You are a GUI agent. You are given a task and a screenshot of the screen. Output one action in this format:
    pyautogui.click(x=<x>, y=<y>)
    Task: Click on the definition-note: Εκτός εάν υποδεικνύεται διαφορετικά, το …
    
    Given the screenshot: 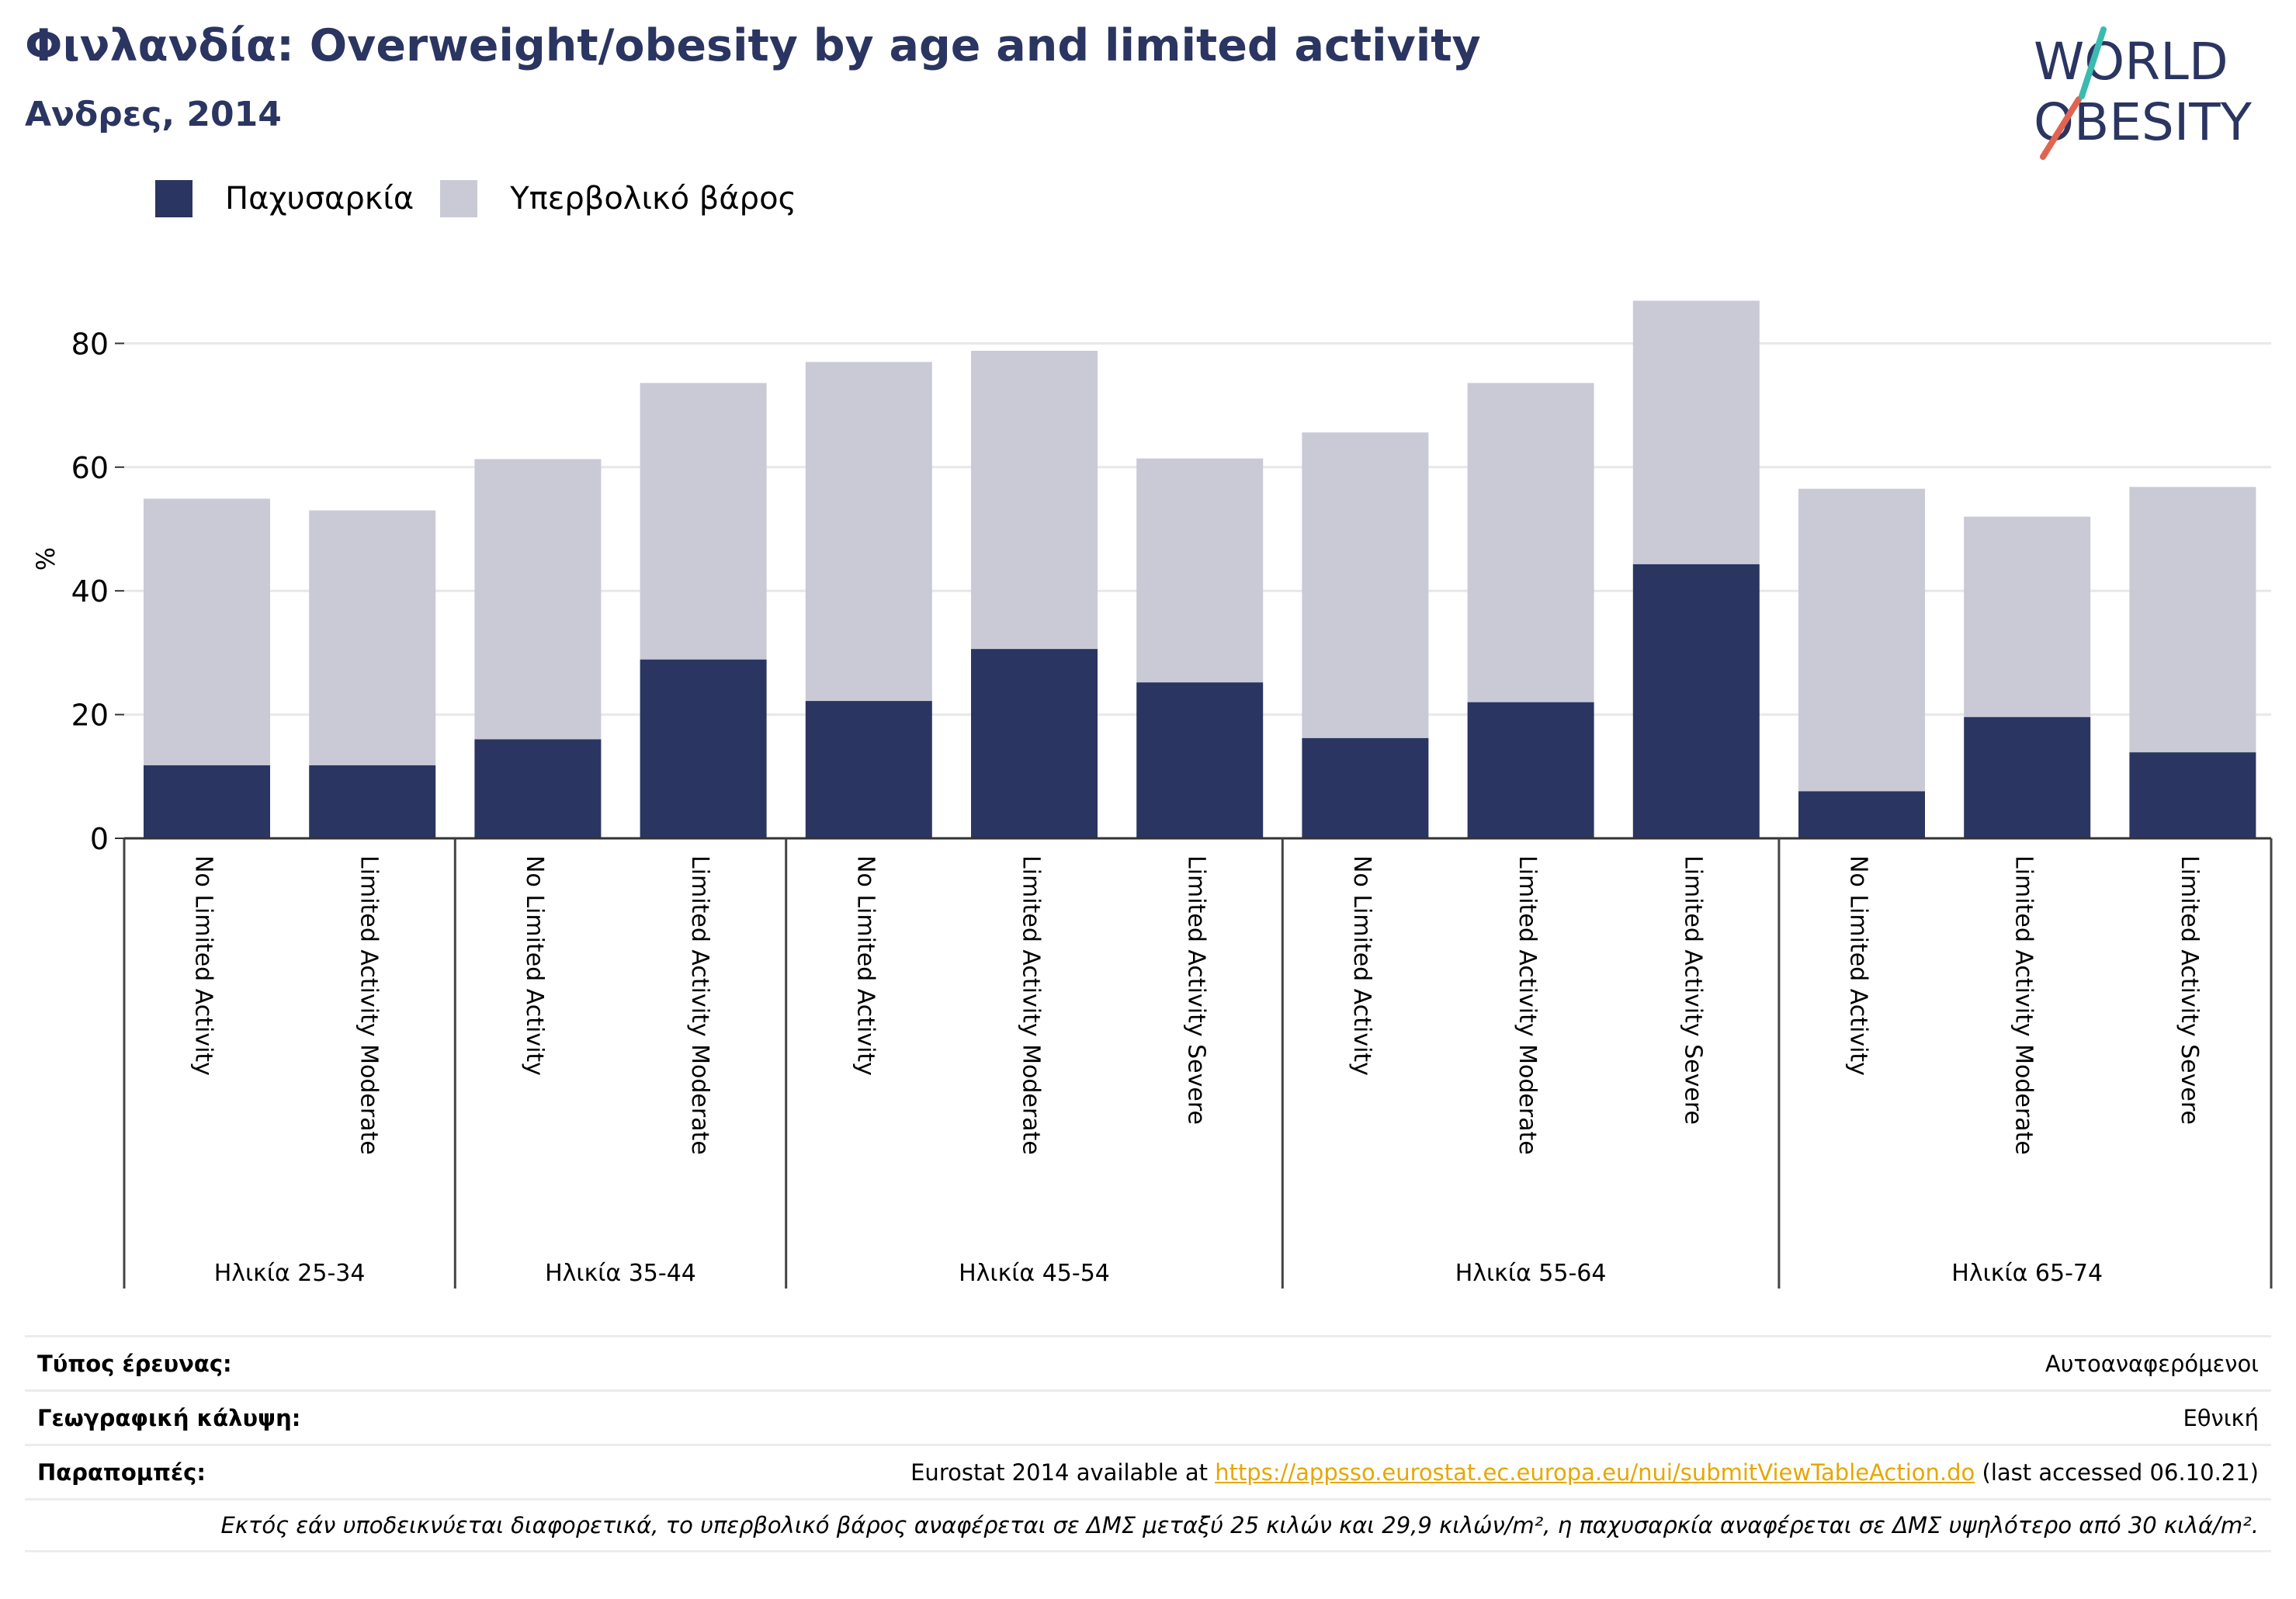 What is the action you would take?
    pyautogui.click(x=1148, y=1525)
    